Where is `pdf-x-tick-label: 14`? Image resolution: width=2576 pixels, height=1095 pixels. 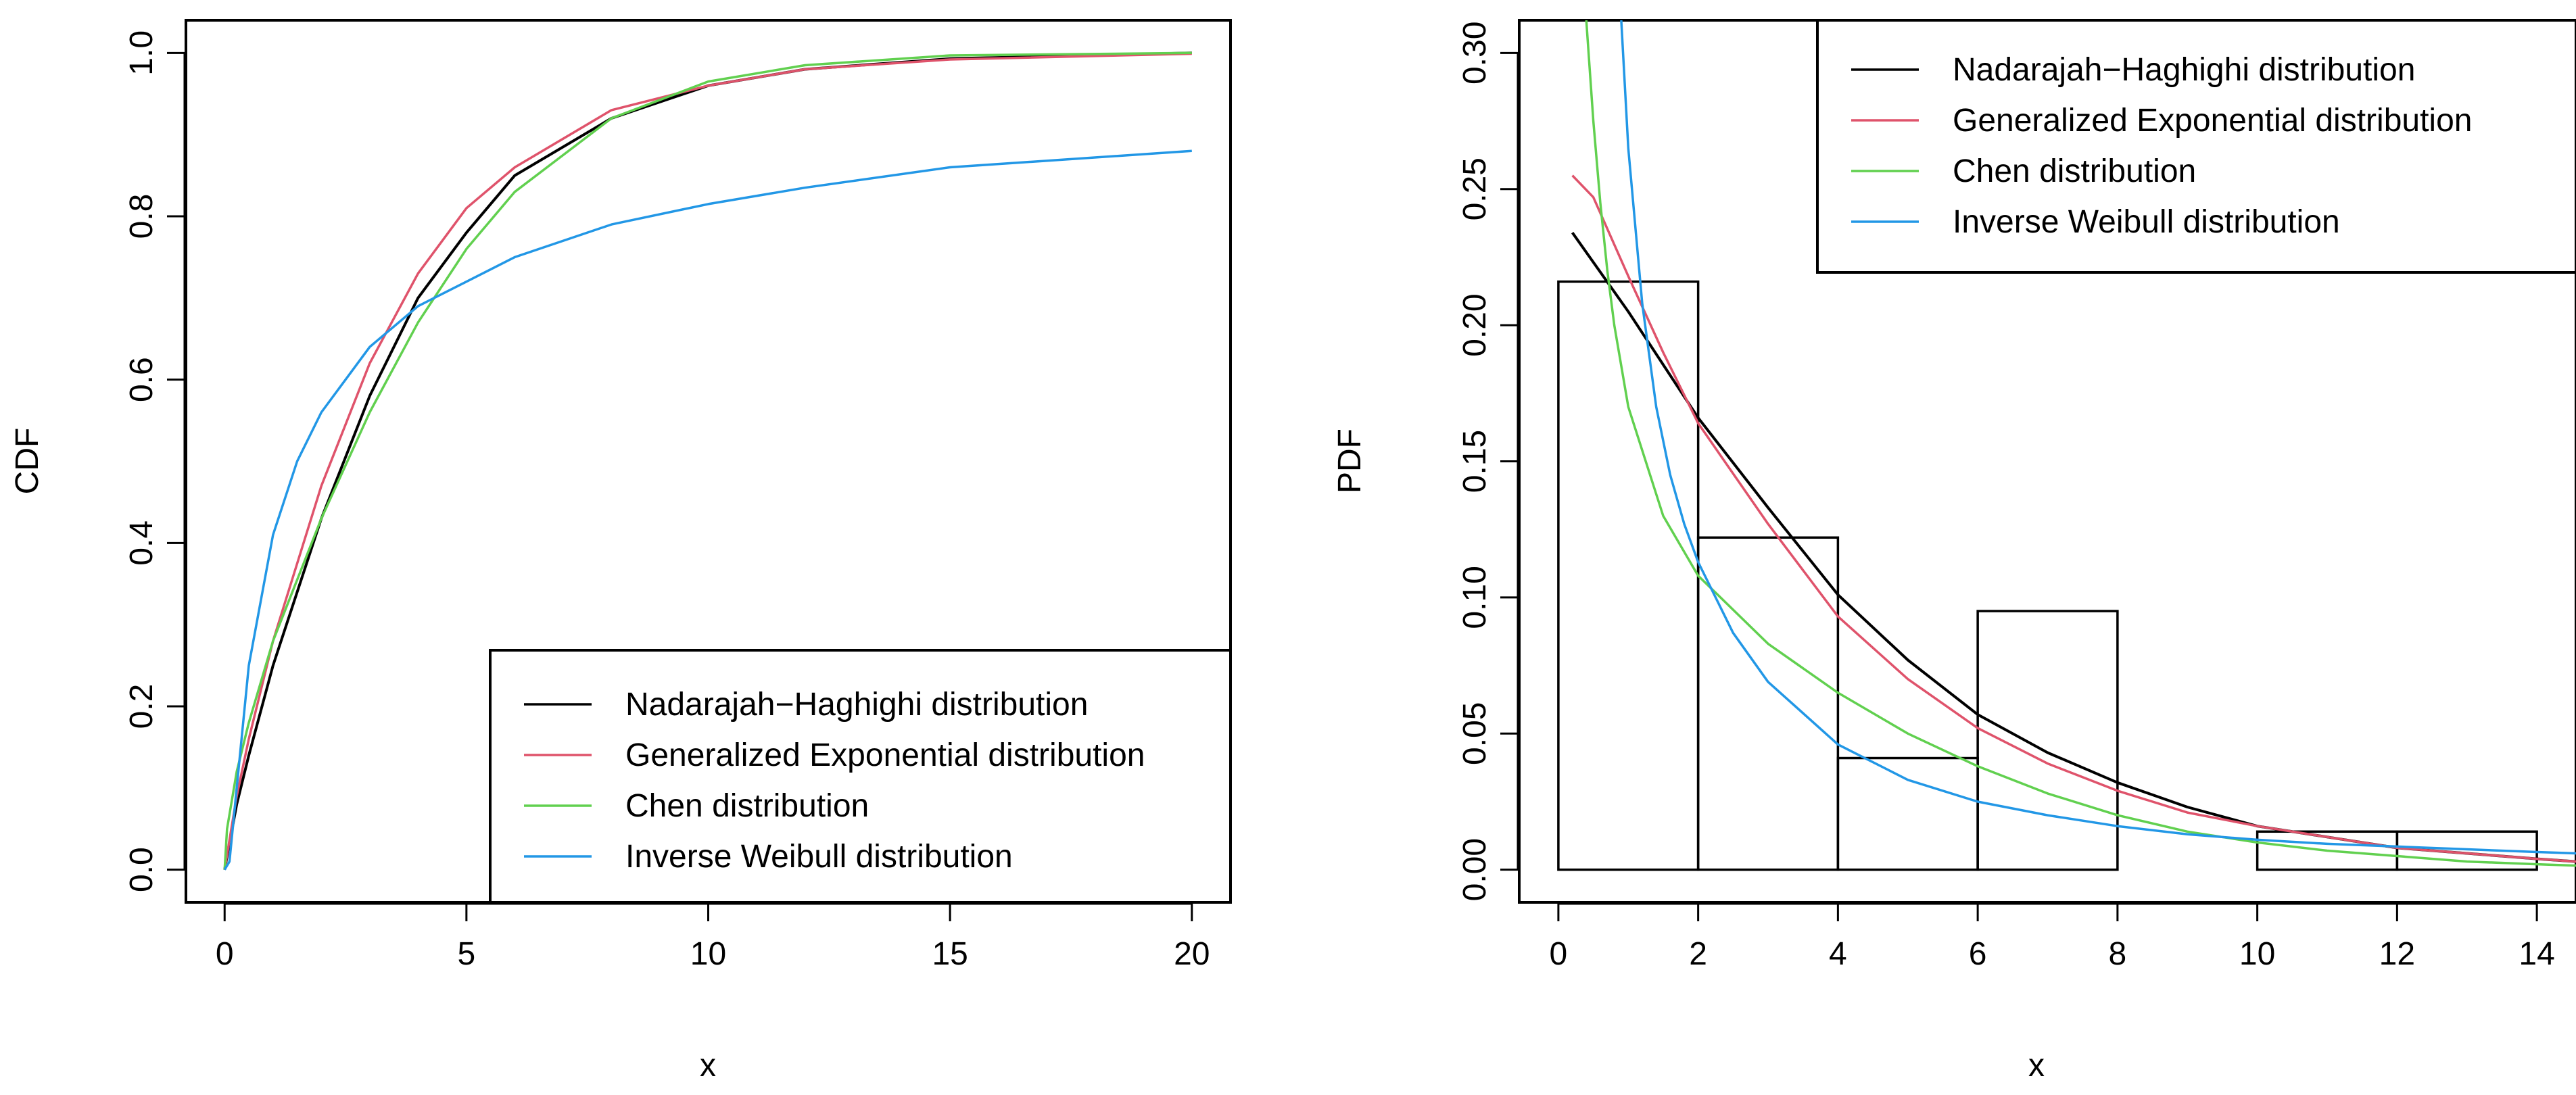 pdf-x-tick-label: 14 is located at coordinates (2536, 954).